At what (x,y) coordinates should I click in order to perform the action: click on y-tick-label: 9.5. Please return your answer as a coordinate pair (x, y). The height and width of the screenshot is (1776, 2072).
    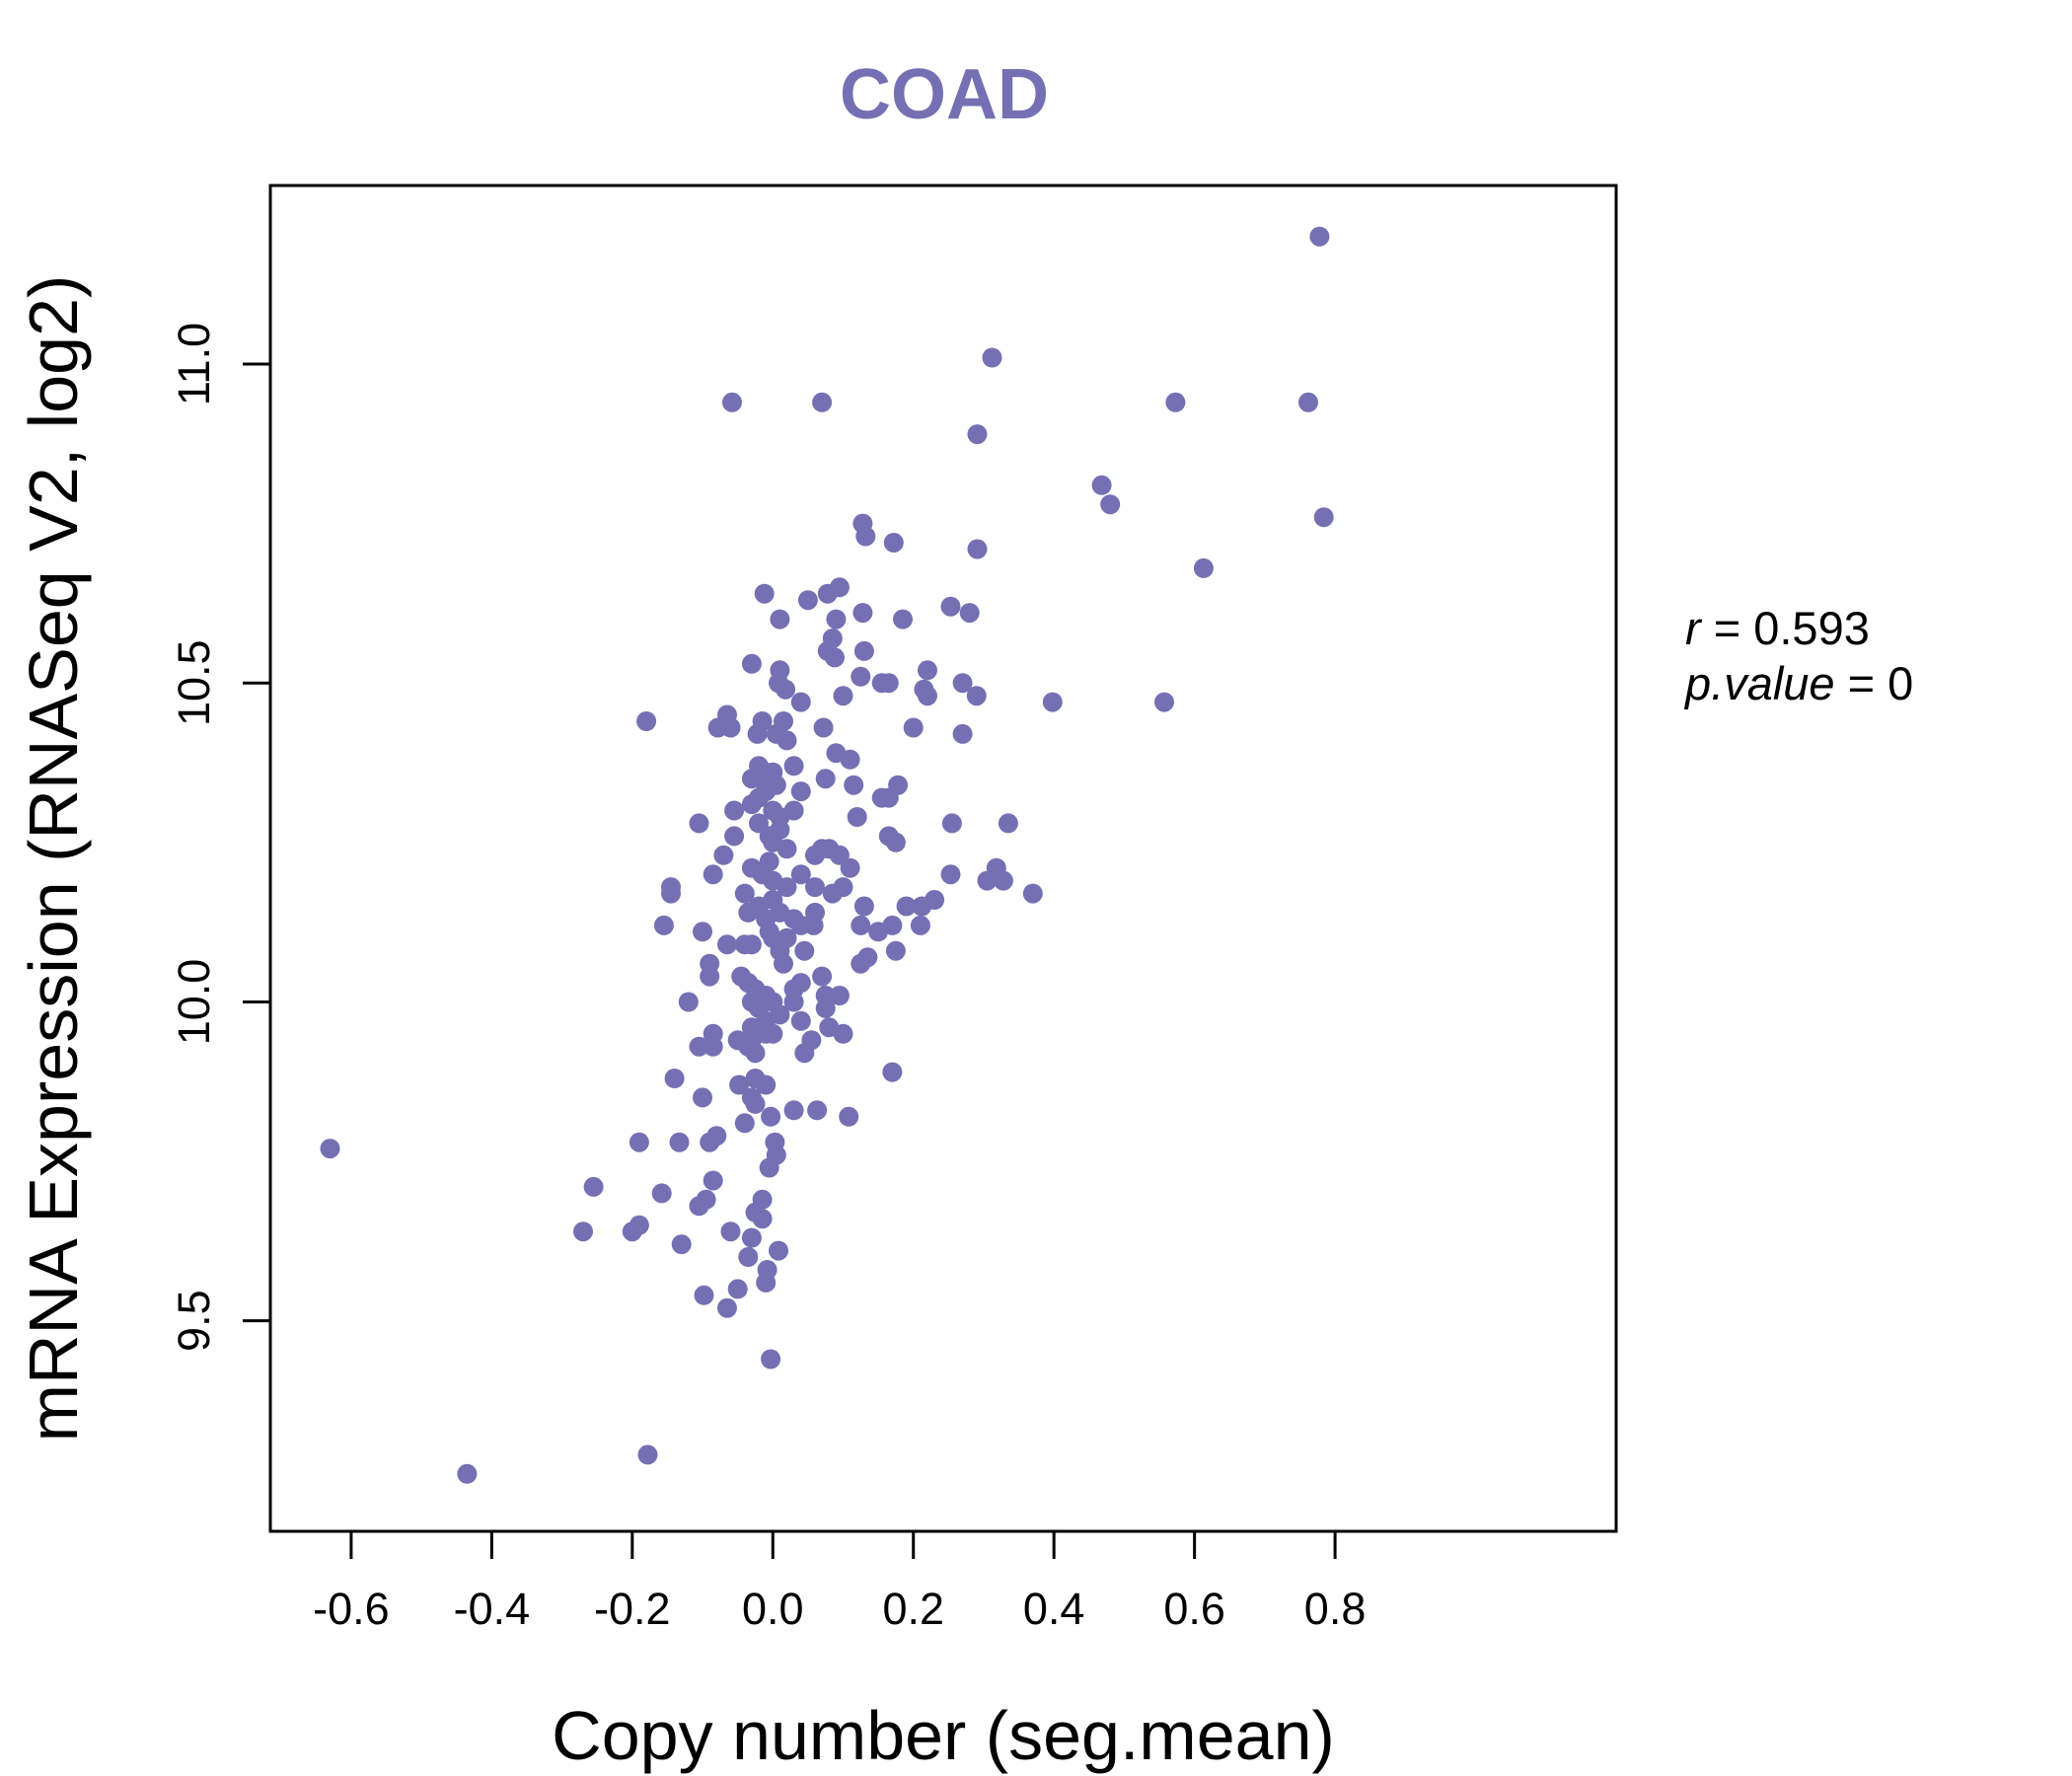
    Looking at the image, I should click on (194, 1321).